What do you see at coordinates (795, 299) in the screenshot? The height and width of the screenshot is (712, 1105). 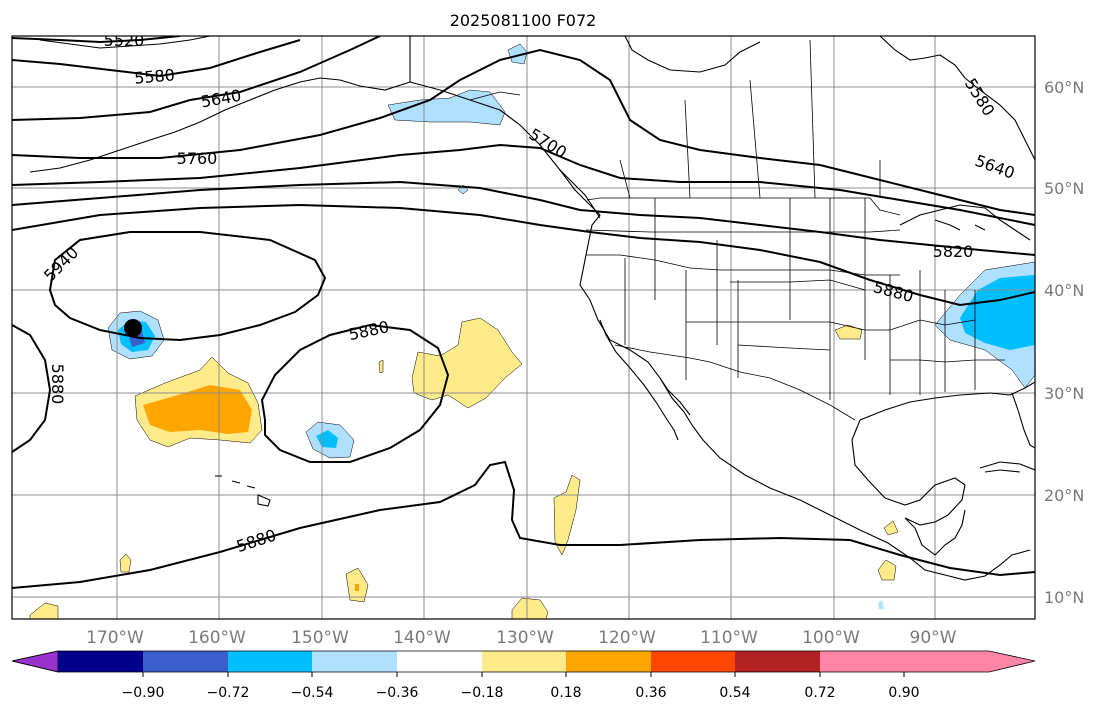 I see `border-us-states-grid` at bounding box center [795, 299].